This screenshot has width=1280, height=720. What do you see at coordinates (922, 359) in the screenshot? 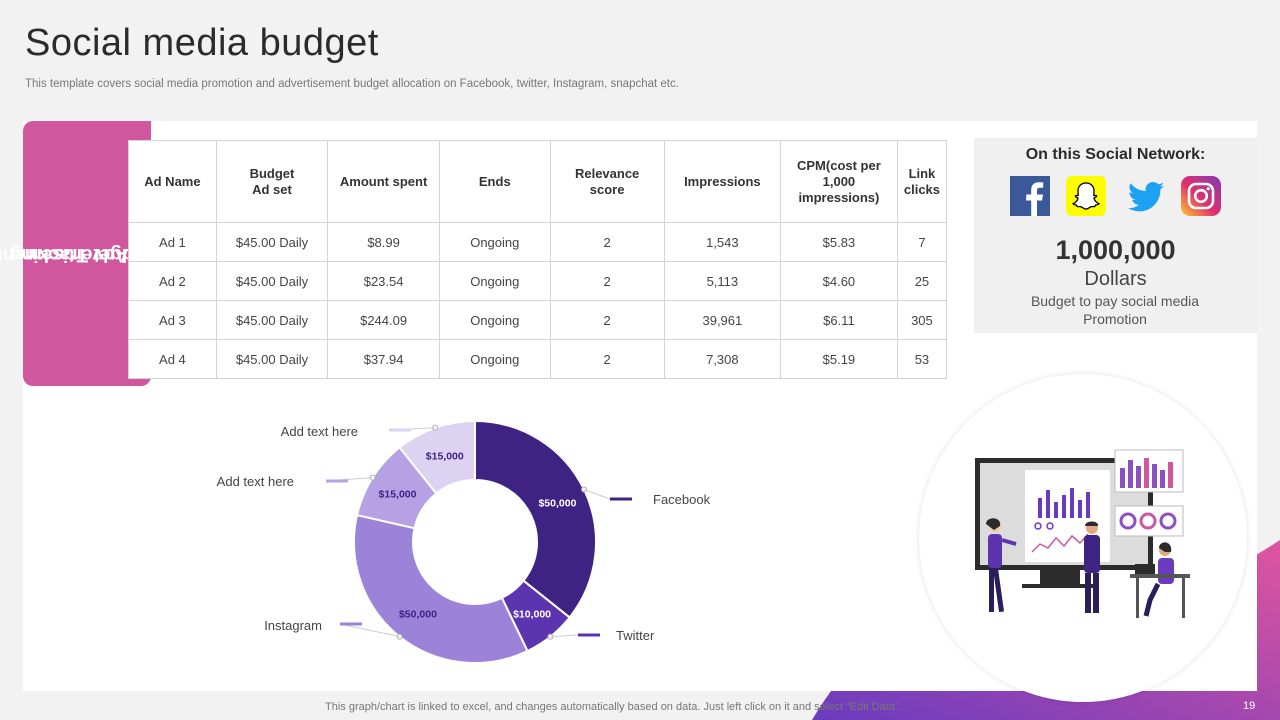
I see `table-cell: 53` at bounding box center [922, 359].